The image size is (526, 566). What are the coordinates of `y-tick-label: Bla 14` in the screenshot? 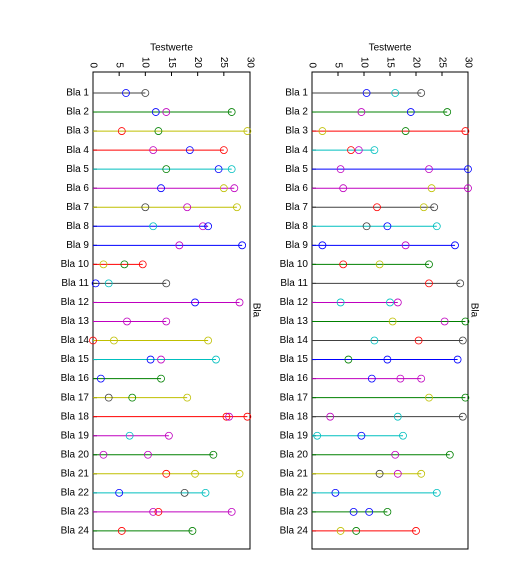 It's located at (75, 340).